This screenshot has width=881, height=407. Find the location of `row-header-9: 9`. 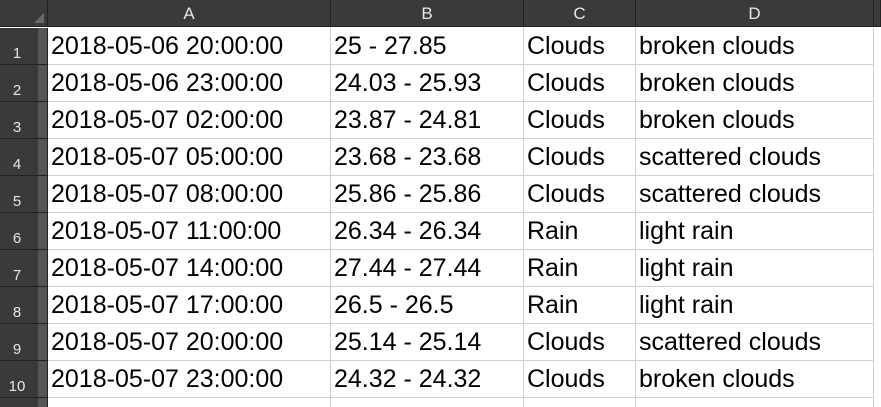

row-header-9: 9 is located at coordinates (24, 342).